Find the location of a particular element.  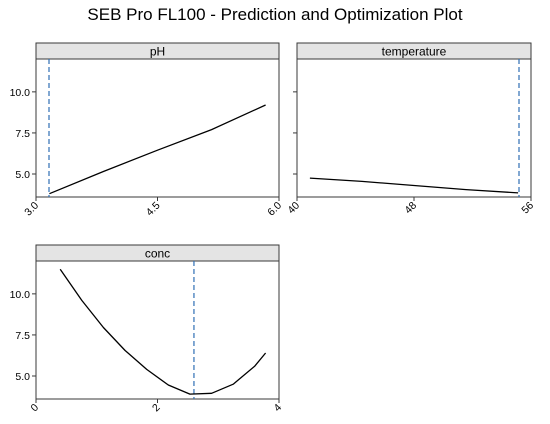

x-tick-label: 40 is located at coordinates (293, 208).